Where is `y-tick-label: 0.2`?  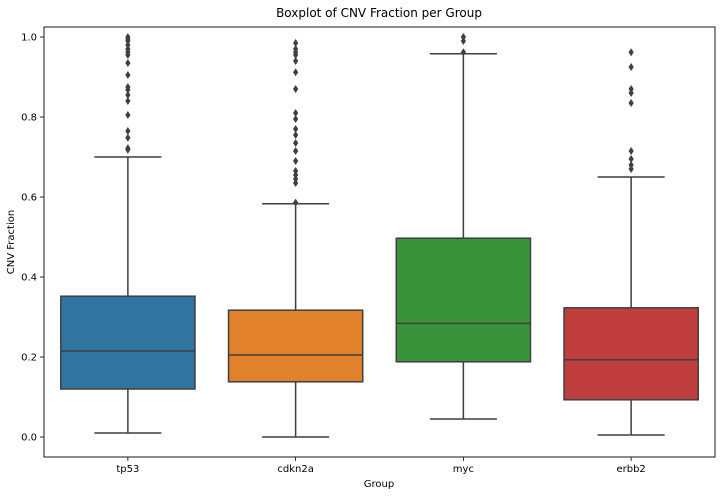 y-tick-label: 0.2 is located at coordinates (29, 358).